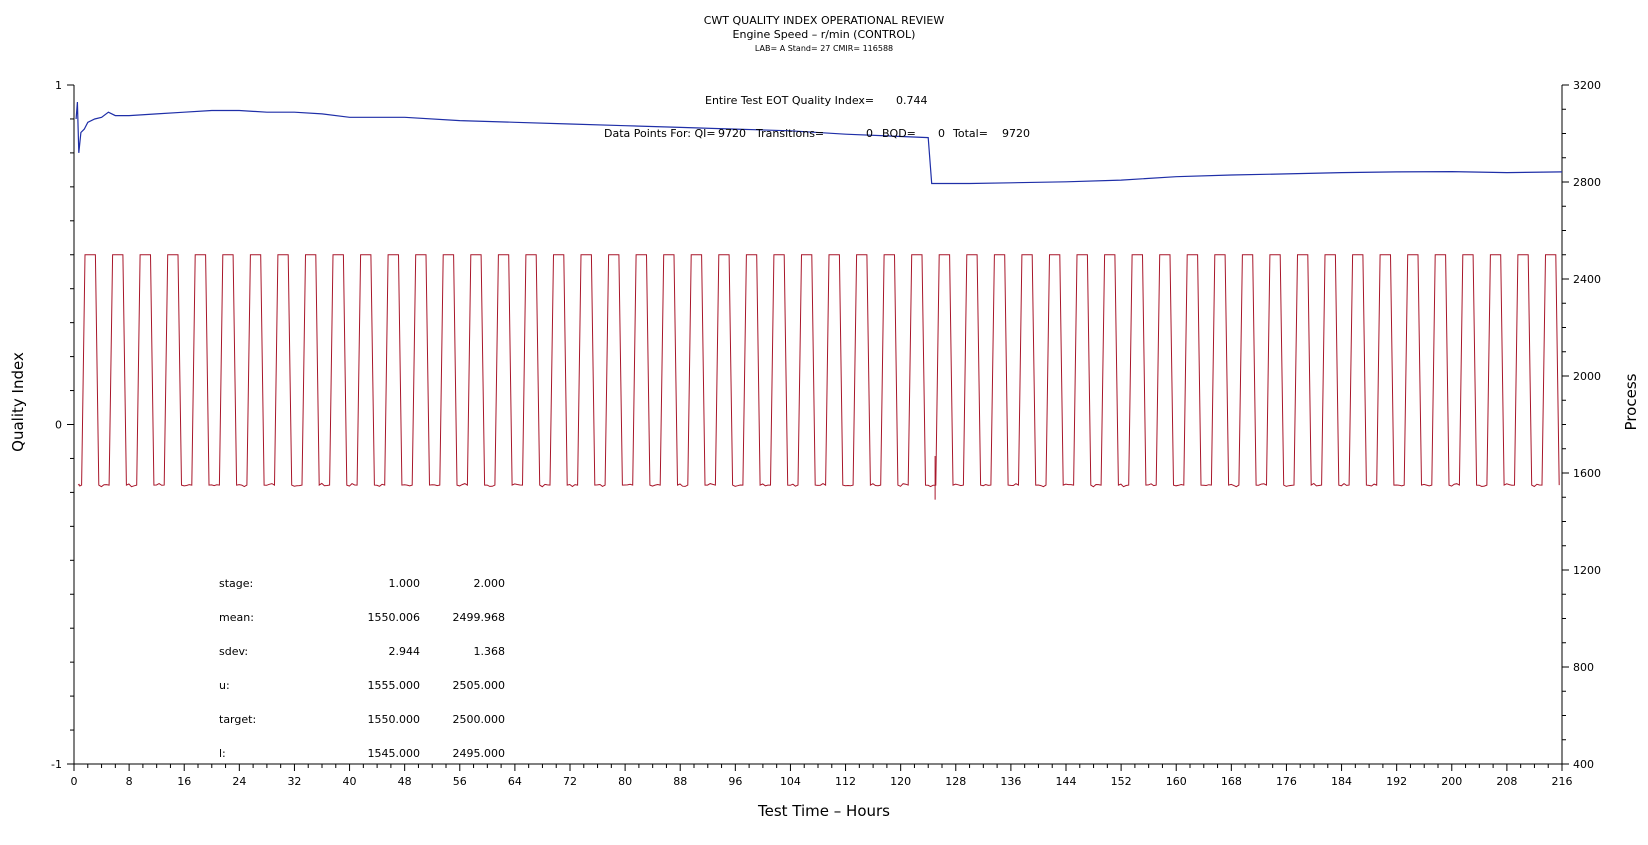  Describe the element at coordinates (394, 685) in the screenshot. I see `stats-row-value-1: 1555.000` at that location.